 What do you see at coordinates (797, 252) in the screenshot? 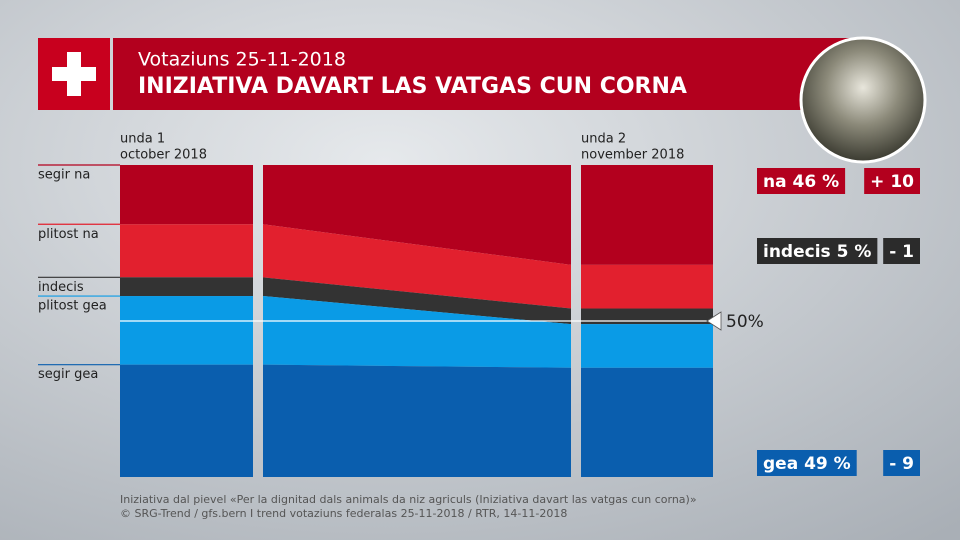
I see `summary-name: indecis` at bounding box center [797, 252].